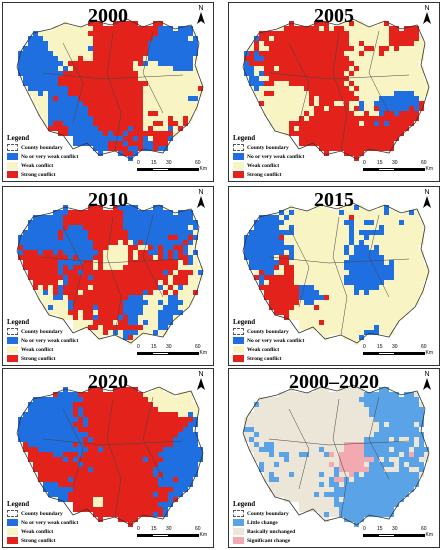 The image size is (444, 550). I want to click on legend-label: Basically unchanged, so click(271, 531).